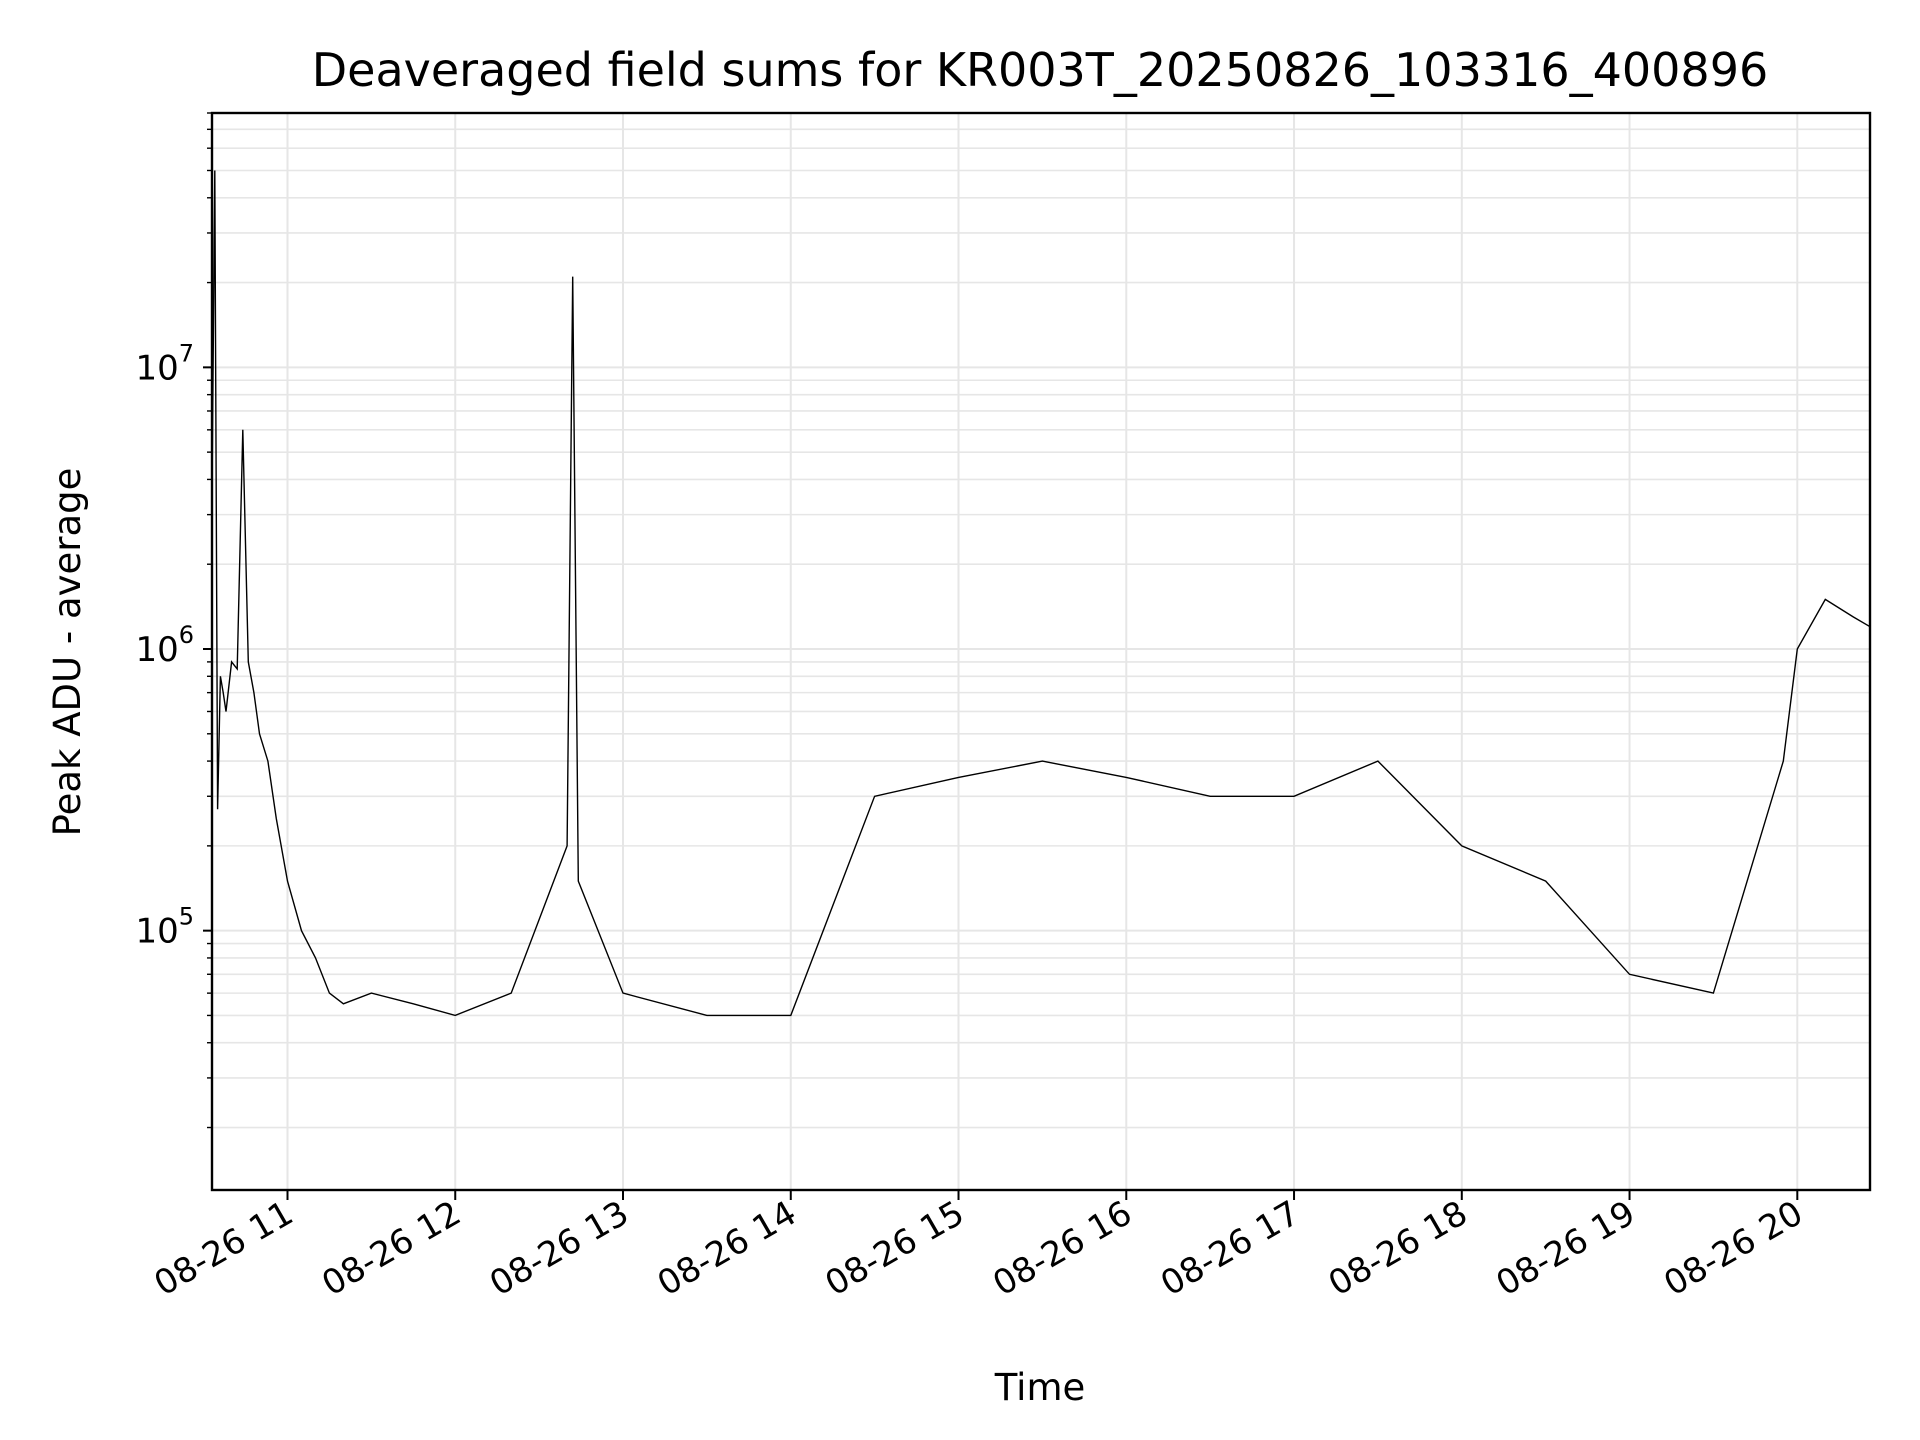 This screenshot has width=1920, height=1440. Describe the element at coordinates (173, 620) in the screenshot. I see `y-axis: 10⁵ 10⁶ 10⁷` at that location.